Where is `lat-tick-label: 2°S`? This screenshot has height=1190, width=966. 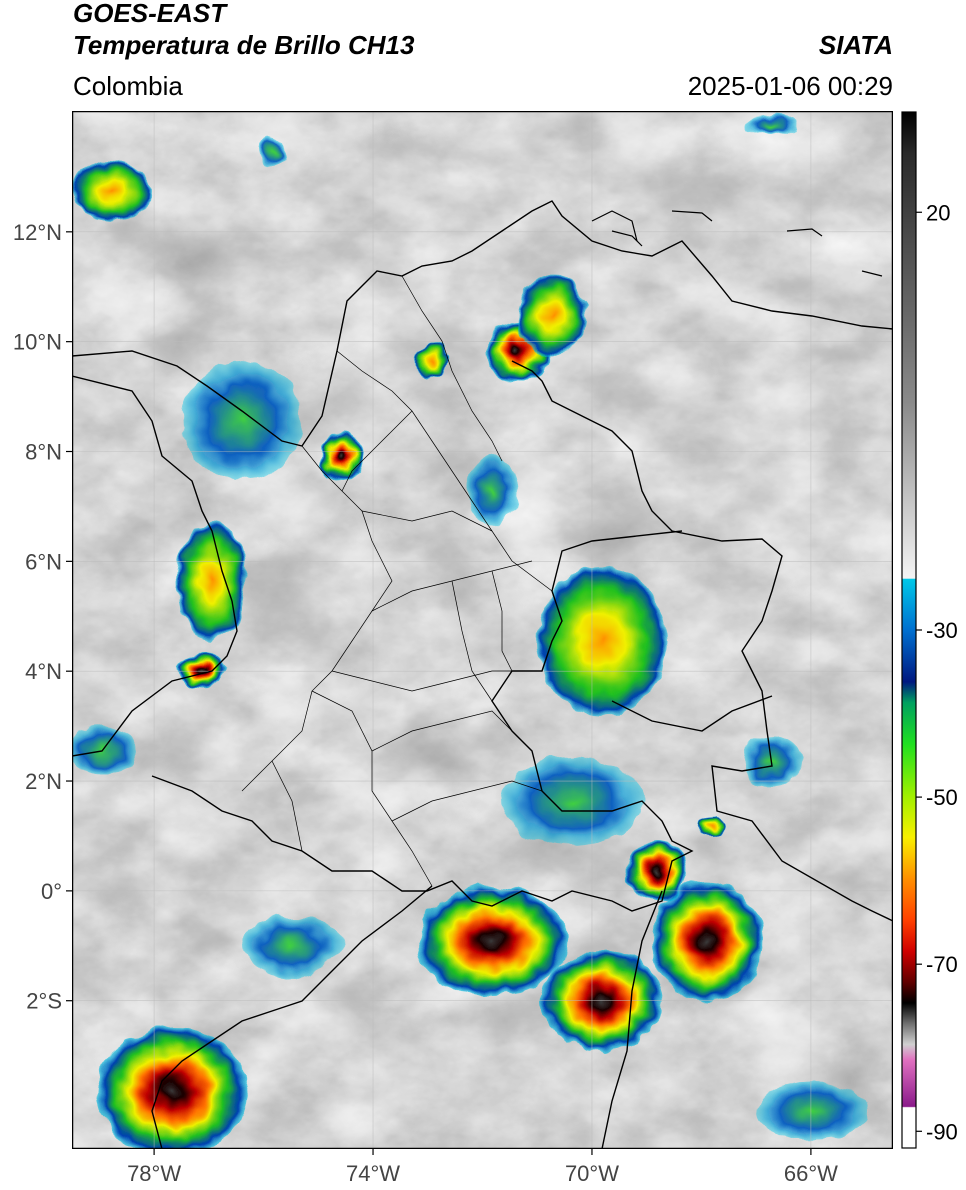
lat-tick-label: 2°S is located at coordinates (44, 1001).